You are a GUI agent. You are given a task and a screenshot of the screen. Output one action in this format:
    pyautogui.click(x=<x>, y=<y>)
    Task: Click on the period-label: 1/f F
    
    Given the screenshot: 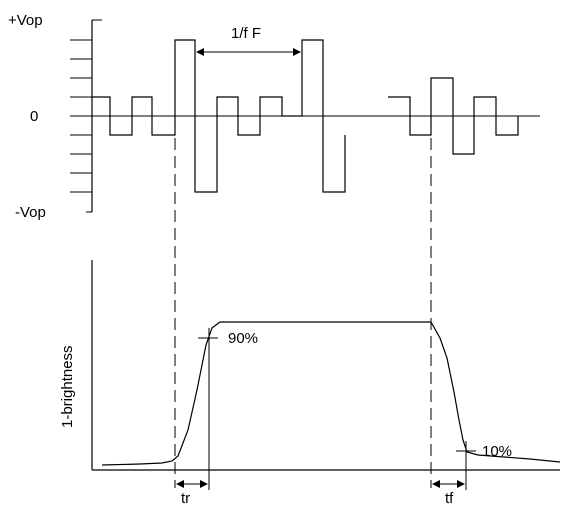 What is the action you would take?
    pyautogui.click(x=246, y=33)
    